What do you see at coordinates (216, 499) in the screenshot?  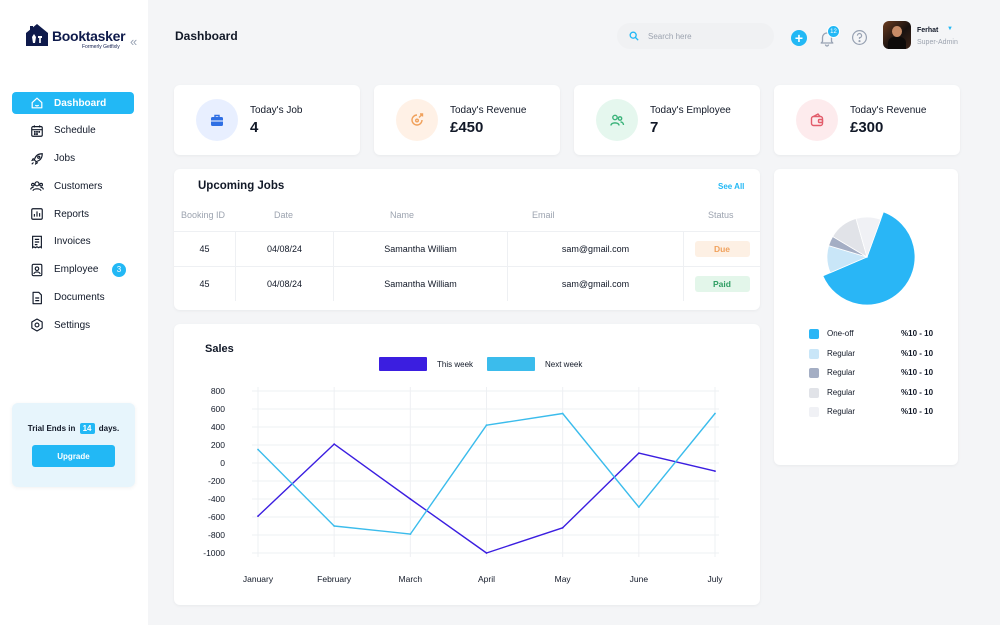 I see `y-tick-label: -400` at bounding box center [216, 499].